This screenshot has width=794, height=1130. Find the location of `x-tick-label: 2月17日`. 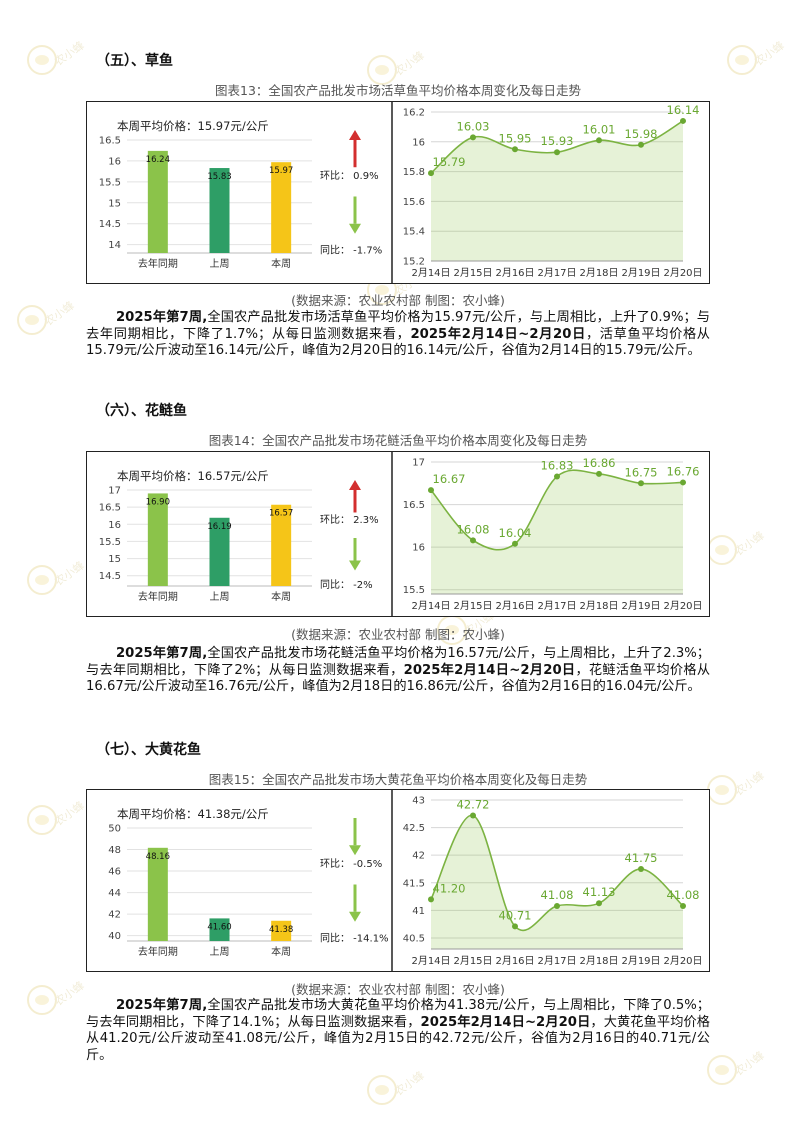

x-tick-label: 2月17日 is located at coordinates (556, 273).